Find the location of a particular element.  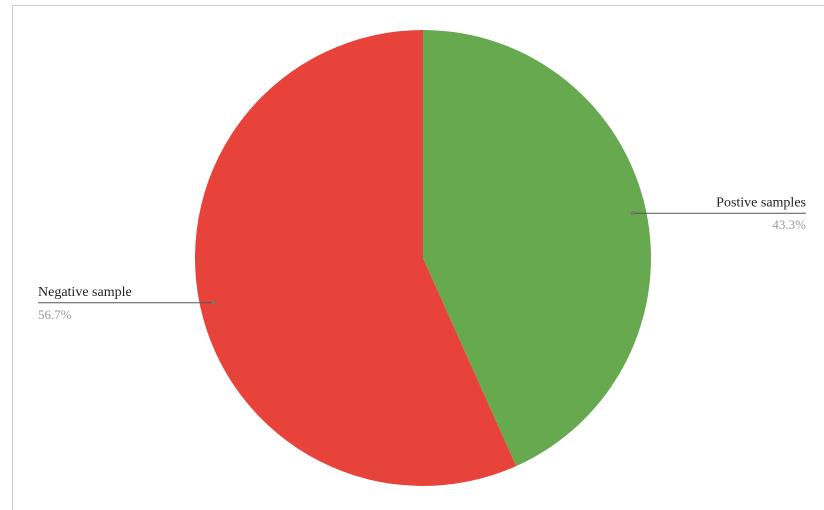

slice-label: Negative sample is located at coordinates (85, 292).